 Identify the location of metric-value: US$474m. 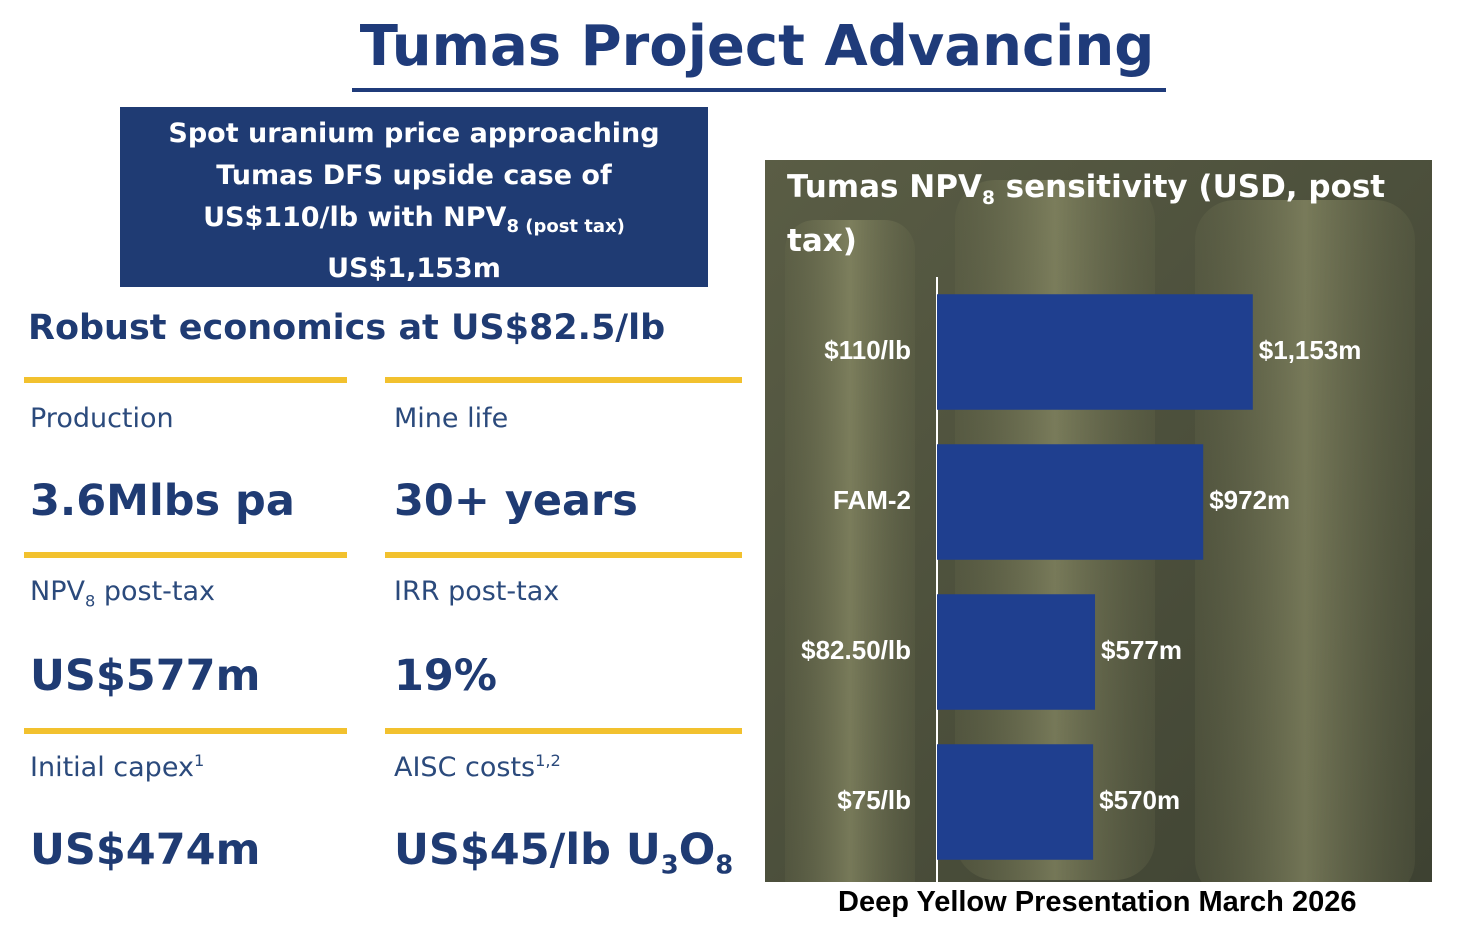
(145, 850).